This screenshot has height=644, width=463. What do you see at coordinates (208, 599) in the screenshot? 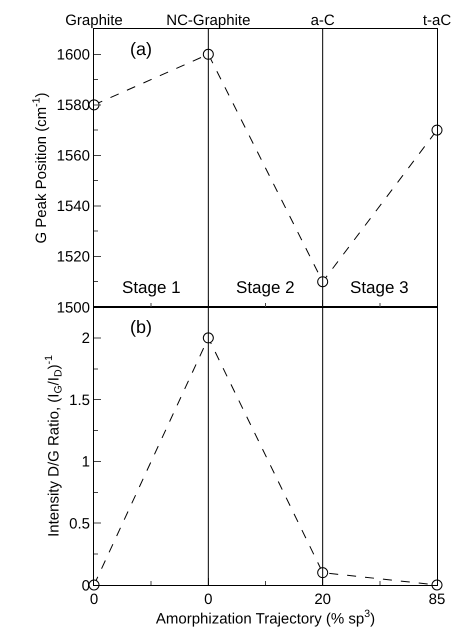
I see `x-tick-label: 0` at bounding box center [208, 599].